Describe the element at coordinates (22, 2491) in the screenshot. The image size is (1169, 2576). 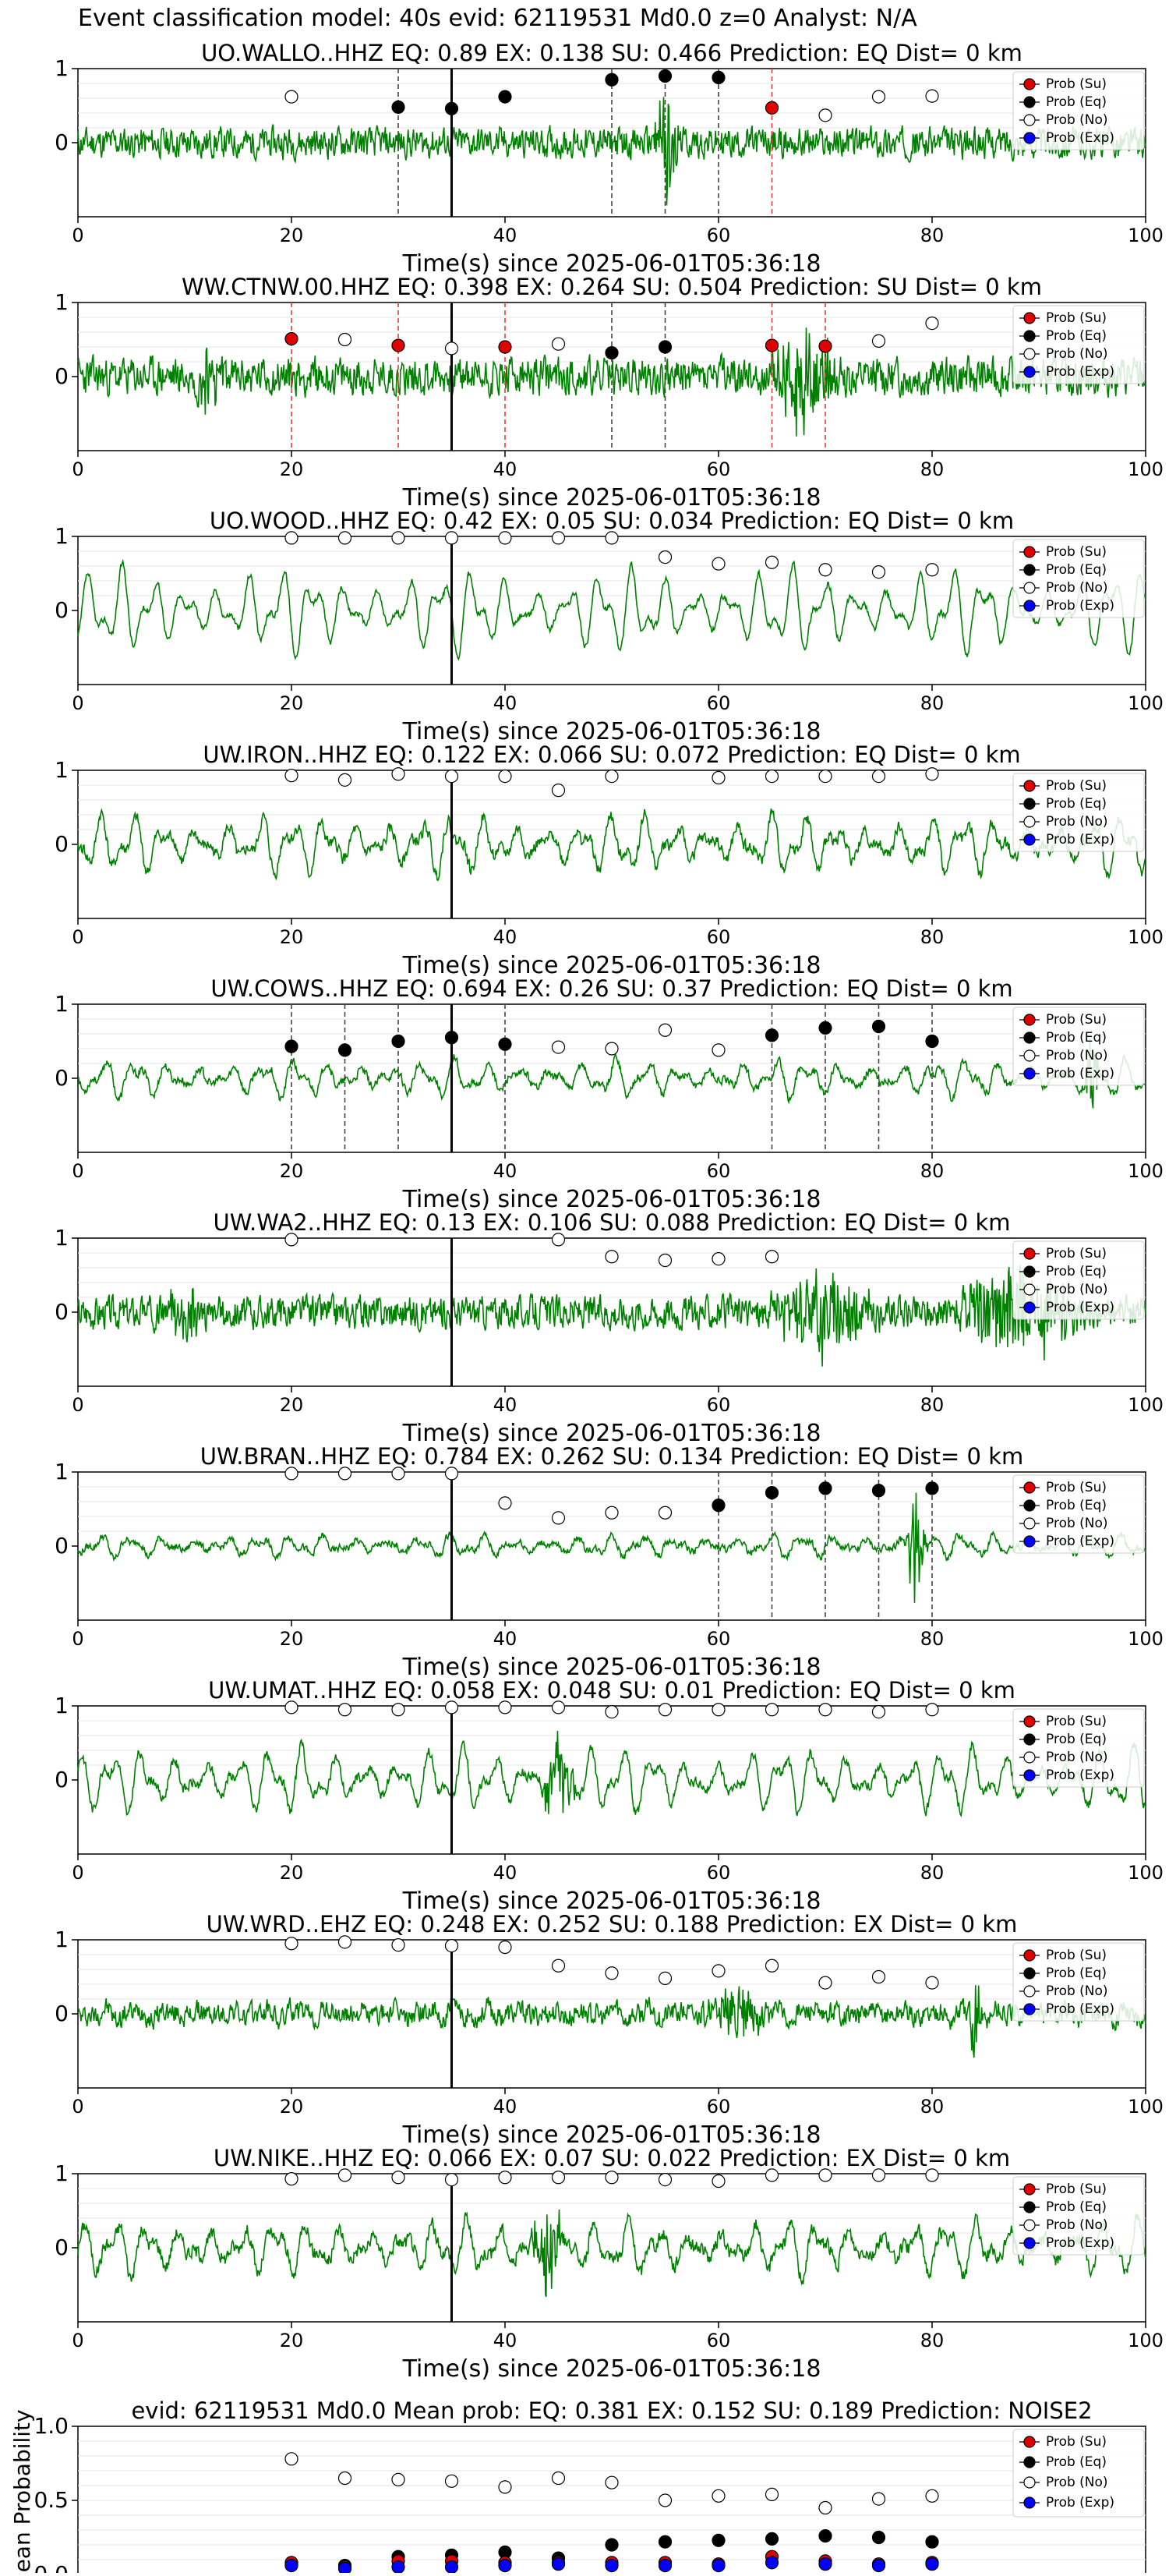
I see `y-axis-label: Mean Probability` at that location.